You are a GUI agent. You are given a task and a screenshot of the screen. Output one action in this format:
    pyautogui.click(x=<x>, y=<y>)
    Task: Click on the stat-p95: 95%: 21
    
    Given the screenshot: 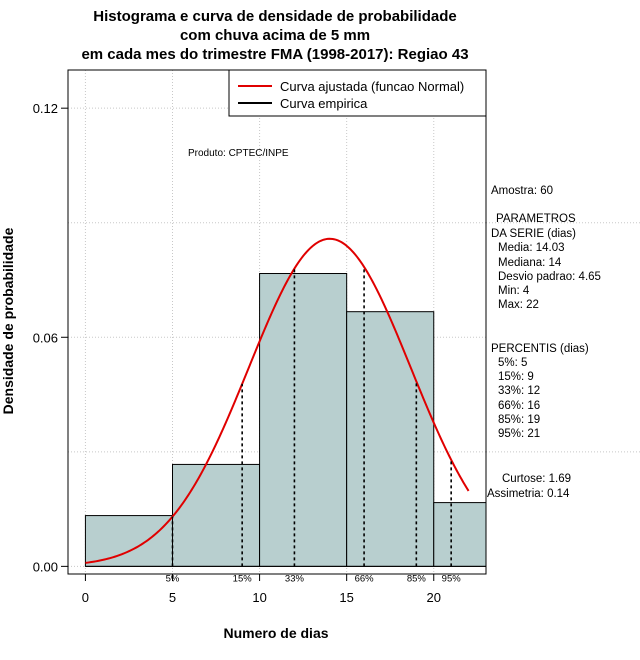 What is the action you would take?
    pyautogui.click(x=519, y=434)
    